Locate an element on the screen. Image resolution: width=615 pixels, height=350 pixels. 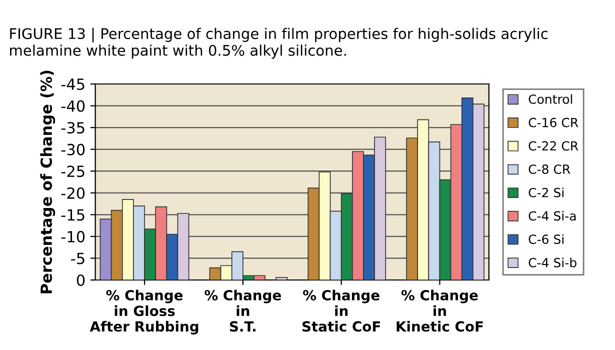
legend-label: C-6 Si is located at coordinates (546, 239).